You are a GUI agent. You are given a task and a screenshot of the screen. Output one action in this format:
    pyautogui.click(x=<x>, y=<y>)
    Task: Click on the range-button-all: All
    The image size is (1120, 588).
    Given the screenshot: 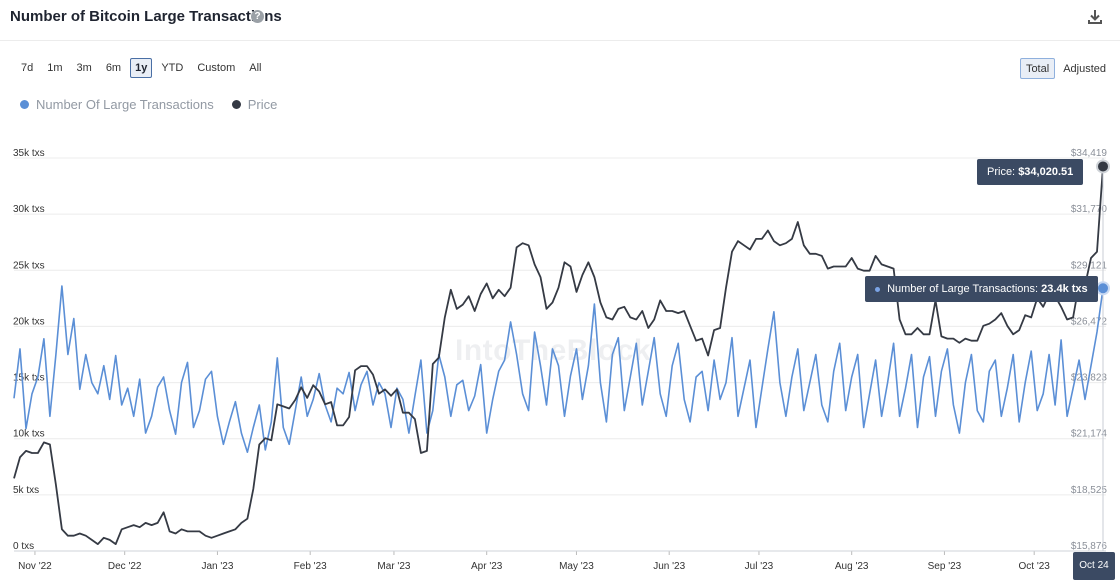 What is the action you would take?
    pyautogui.click(x=255, y=68)
    